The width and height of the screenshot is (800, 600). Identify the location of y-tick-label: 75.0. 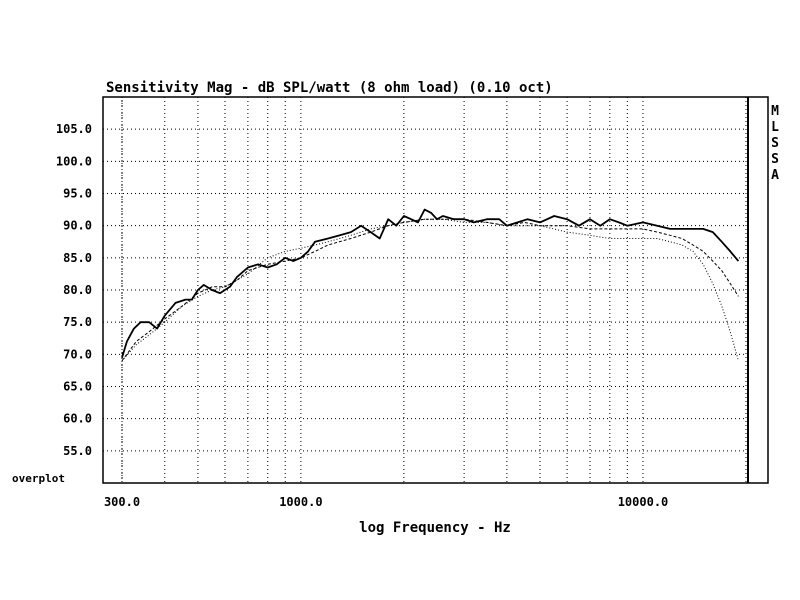
(77, 322).